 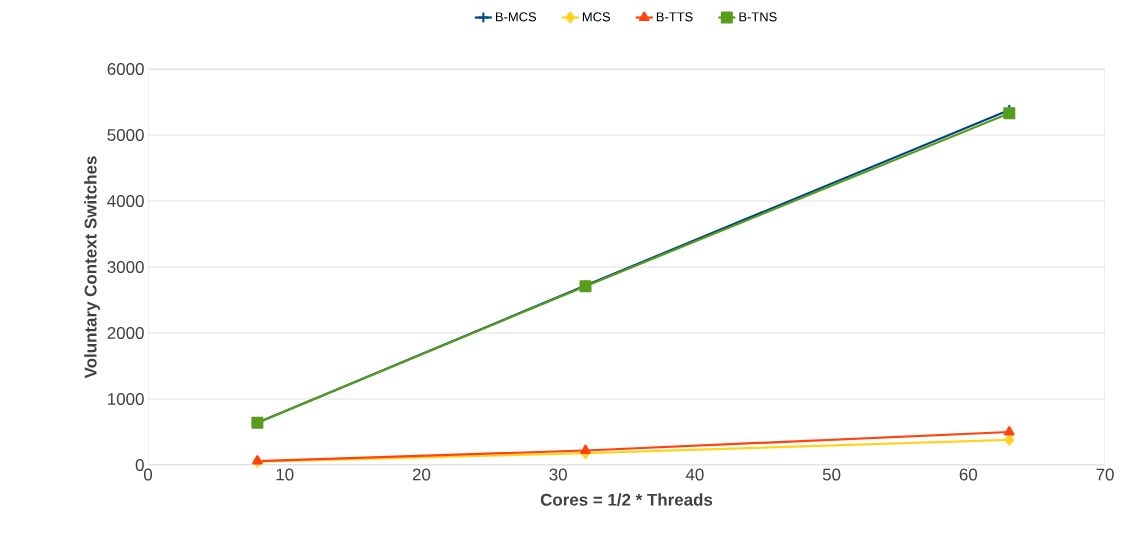 I want to click on legend-label: B-TTS, so click(x=674, y=17).